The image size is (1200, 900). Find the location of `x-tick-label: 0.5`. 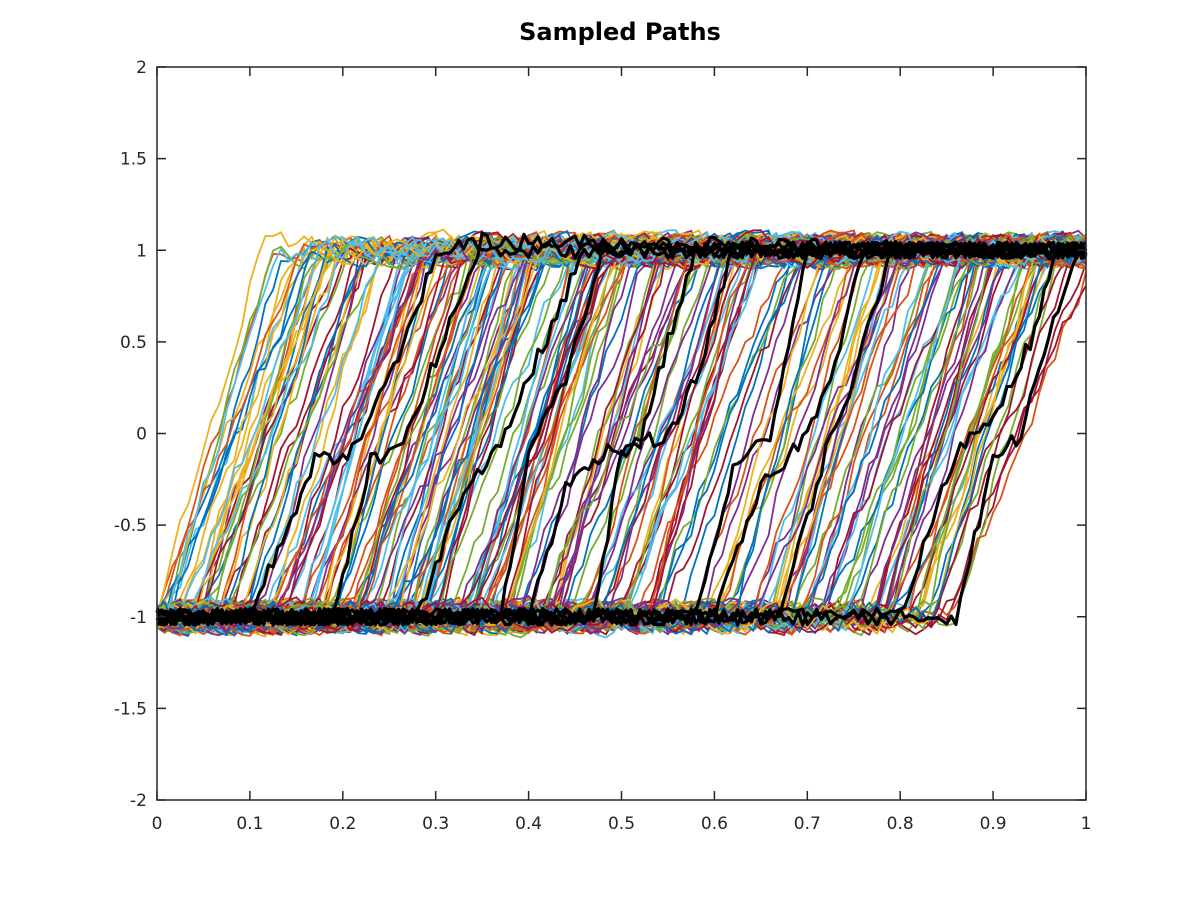

x-tick-label: 0.5 is located at coordinates (621, 824).